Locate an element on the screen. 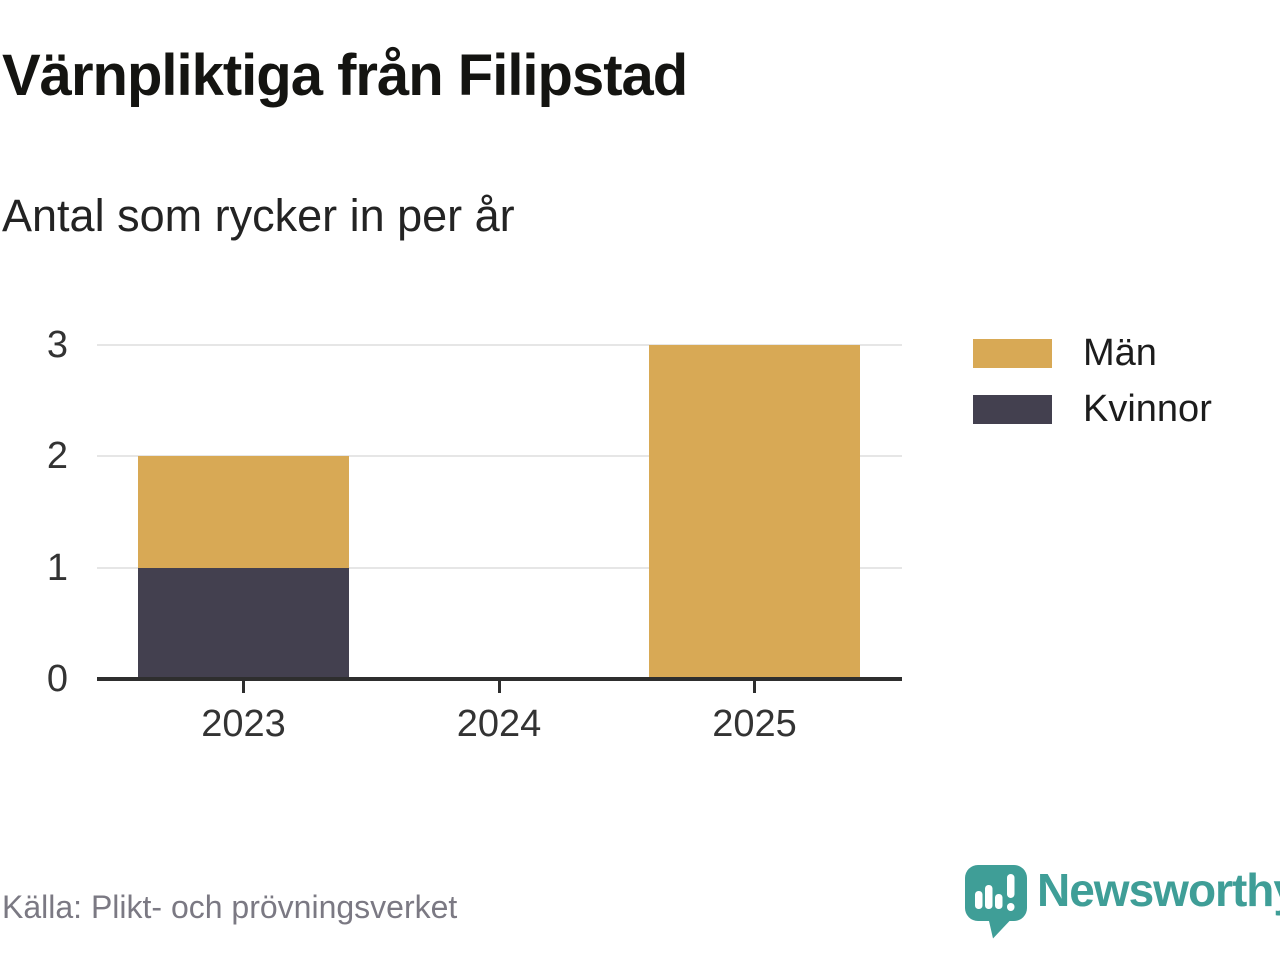 This screenshot has height=960, width=1280. x-tick-2023 is located at coordinates (243, 687).